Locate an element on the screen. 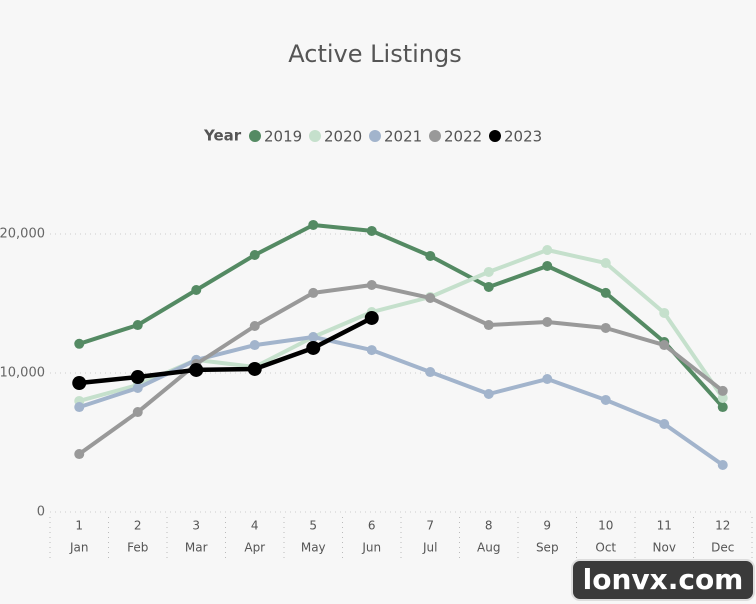 Image resolution: width=756 pixels, height=604 pixels. legend-label: 2021 is located at coordinates (403, 137).